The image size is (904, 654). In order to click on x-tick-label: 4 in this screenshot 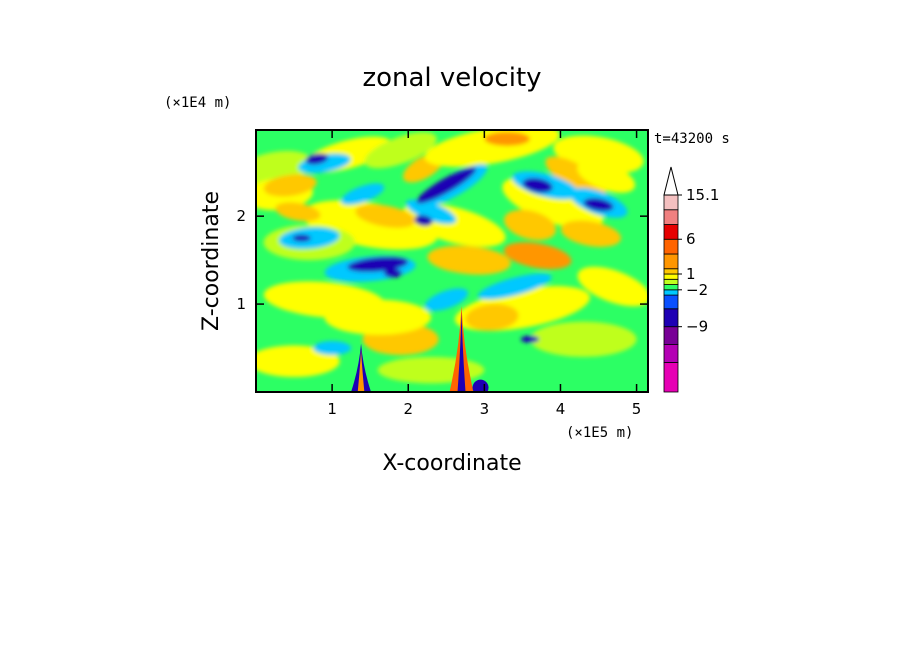, I will do `click(561, 409)`.